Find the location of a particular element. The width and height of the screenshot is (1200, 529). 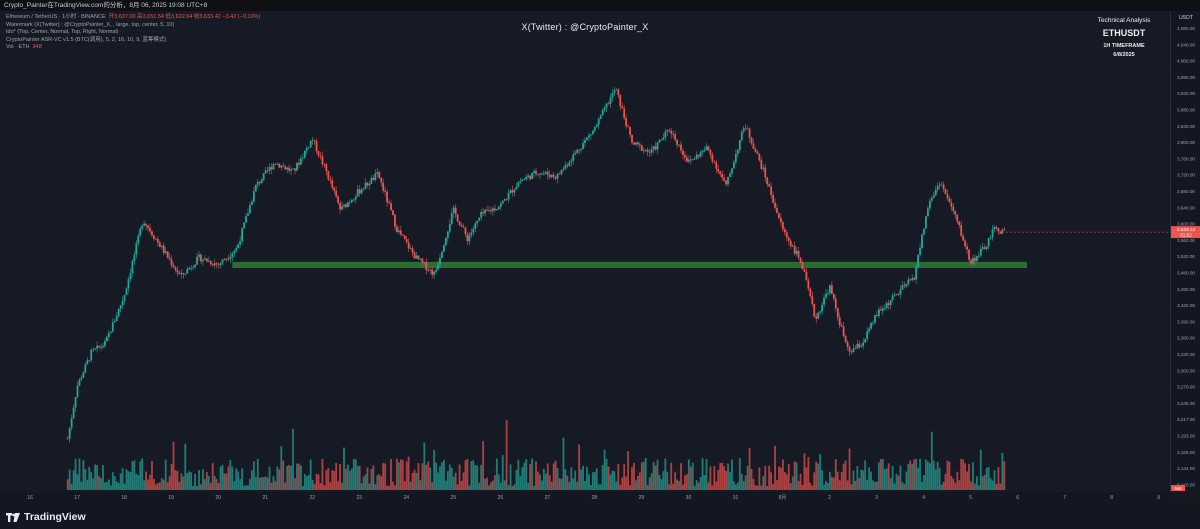

y-tick-label: 3,217.00 is located at coordinates (1186, 419).